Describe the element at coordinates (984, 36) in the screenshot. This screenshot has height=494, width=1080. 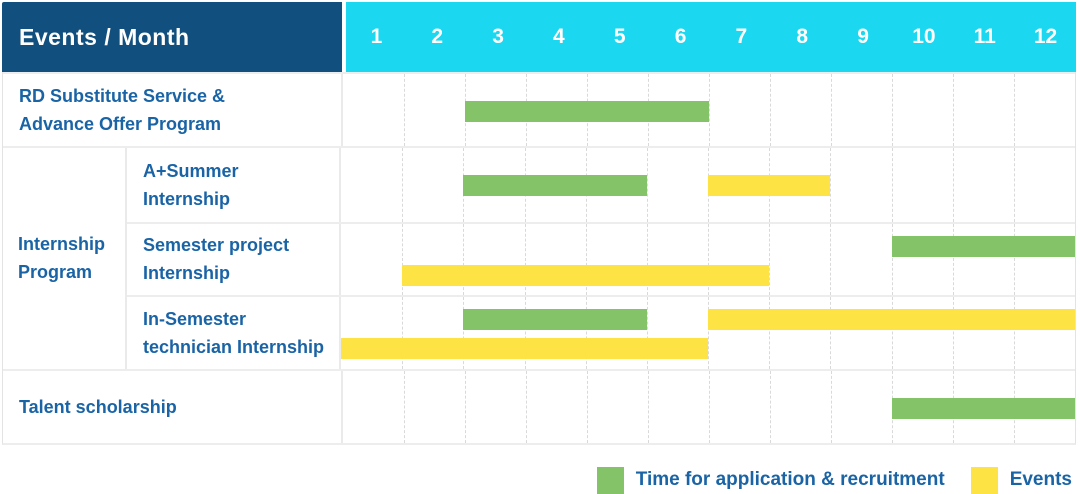
I see `month-header-11: 11` at that location.